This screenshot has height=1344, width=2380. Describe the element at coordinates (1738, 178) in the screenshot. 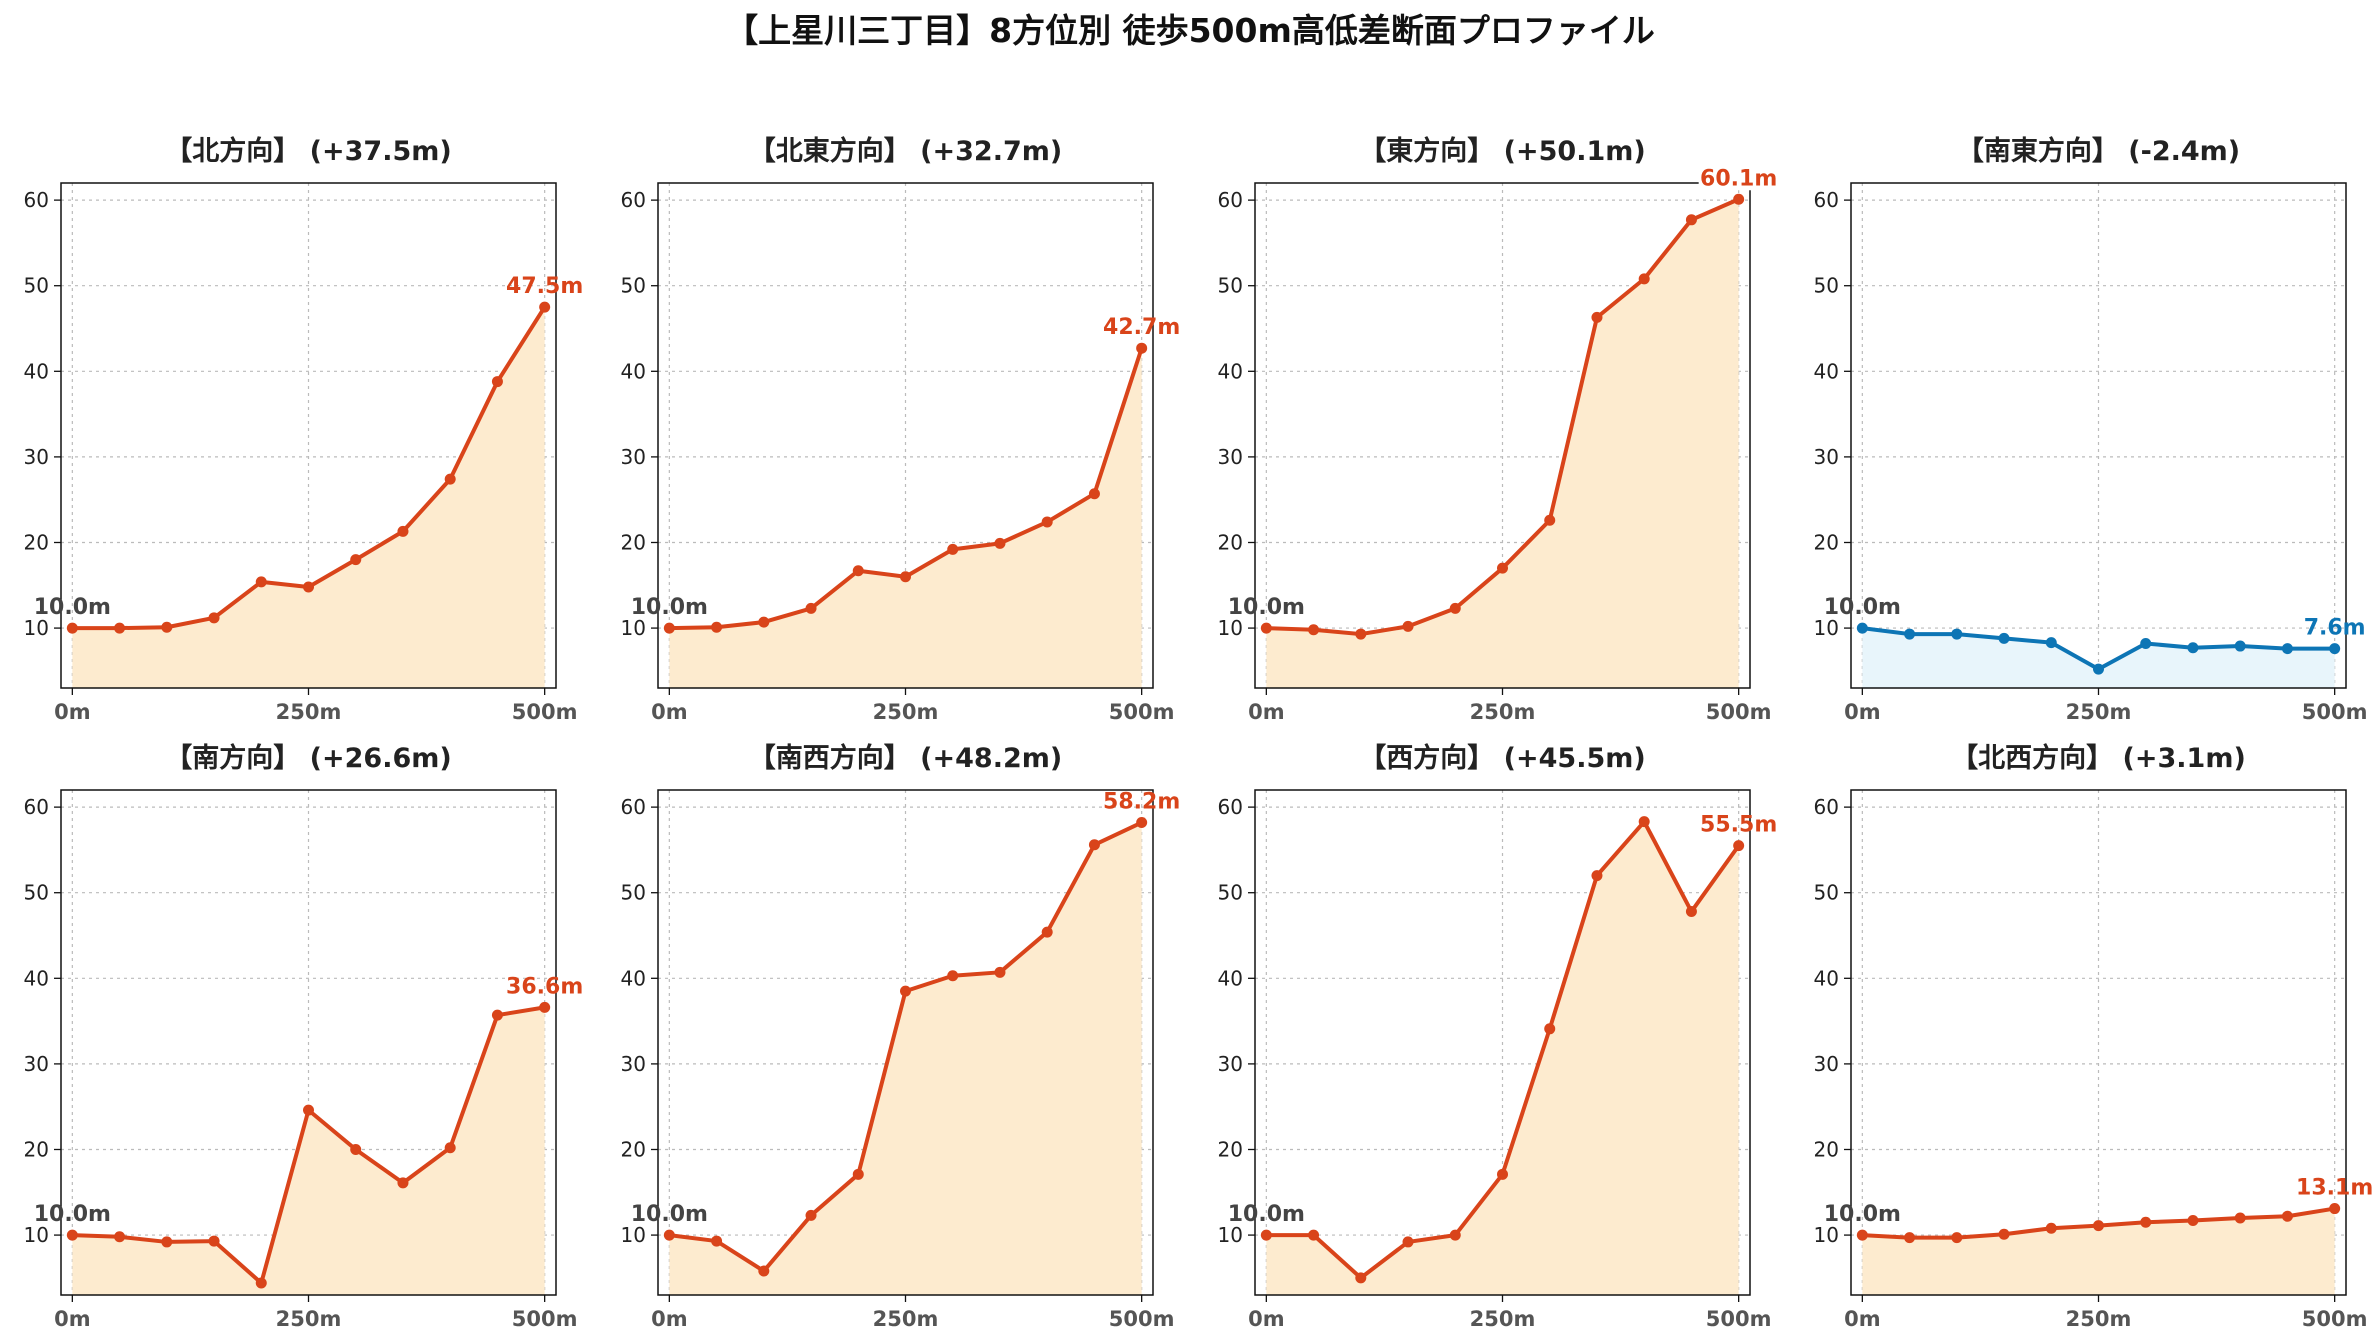

I see `end-value-label: 60.1m` at that location.